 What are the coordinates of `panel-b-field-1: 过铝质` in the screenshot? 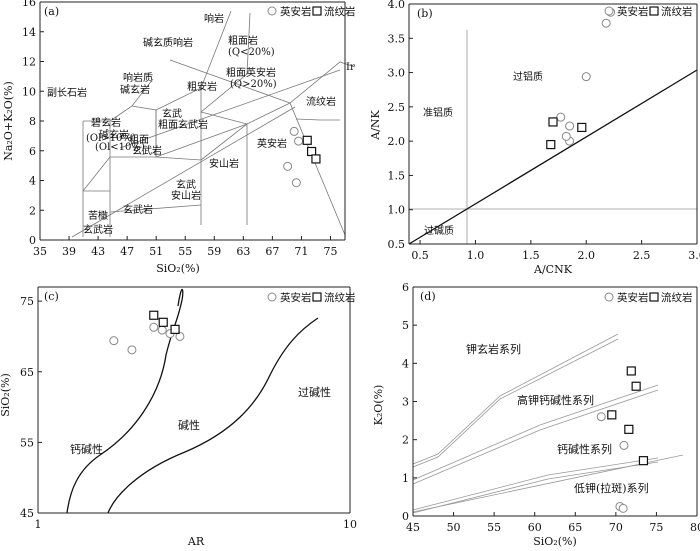 It's located at (528, 76).